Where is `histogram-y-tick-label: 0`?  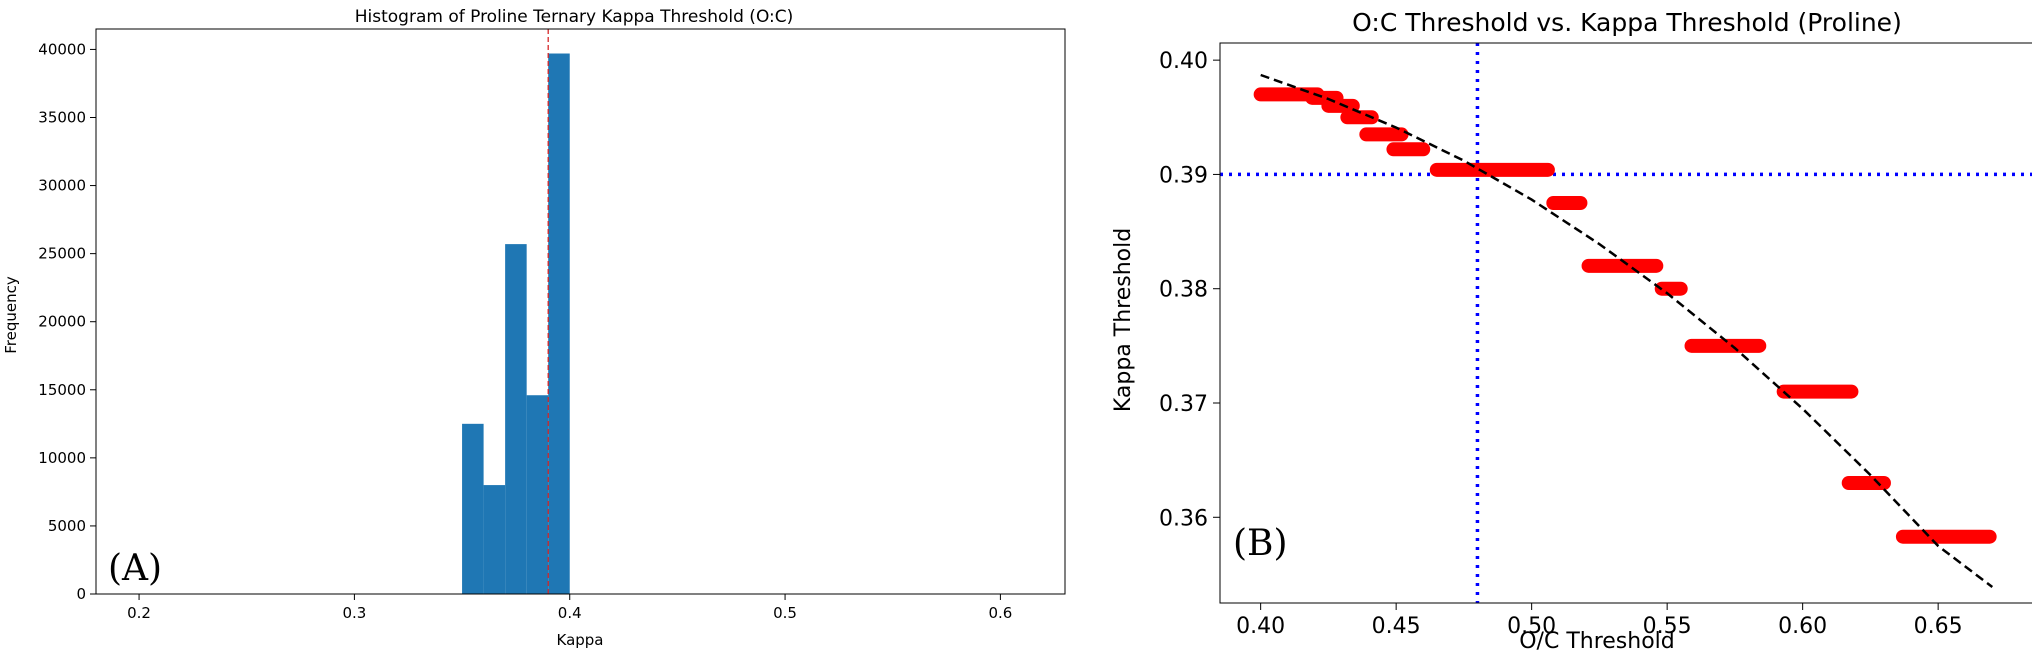 histogram-y-tick-label: 0 is located at coordinates (81, 594).